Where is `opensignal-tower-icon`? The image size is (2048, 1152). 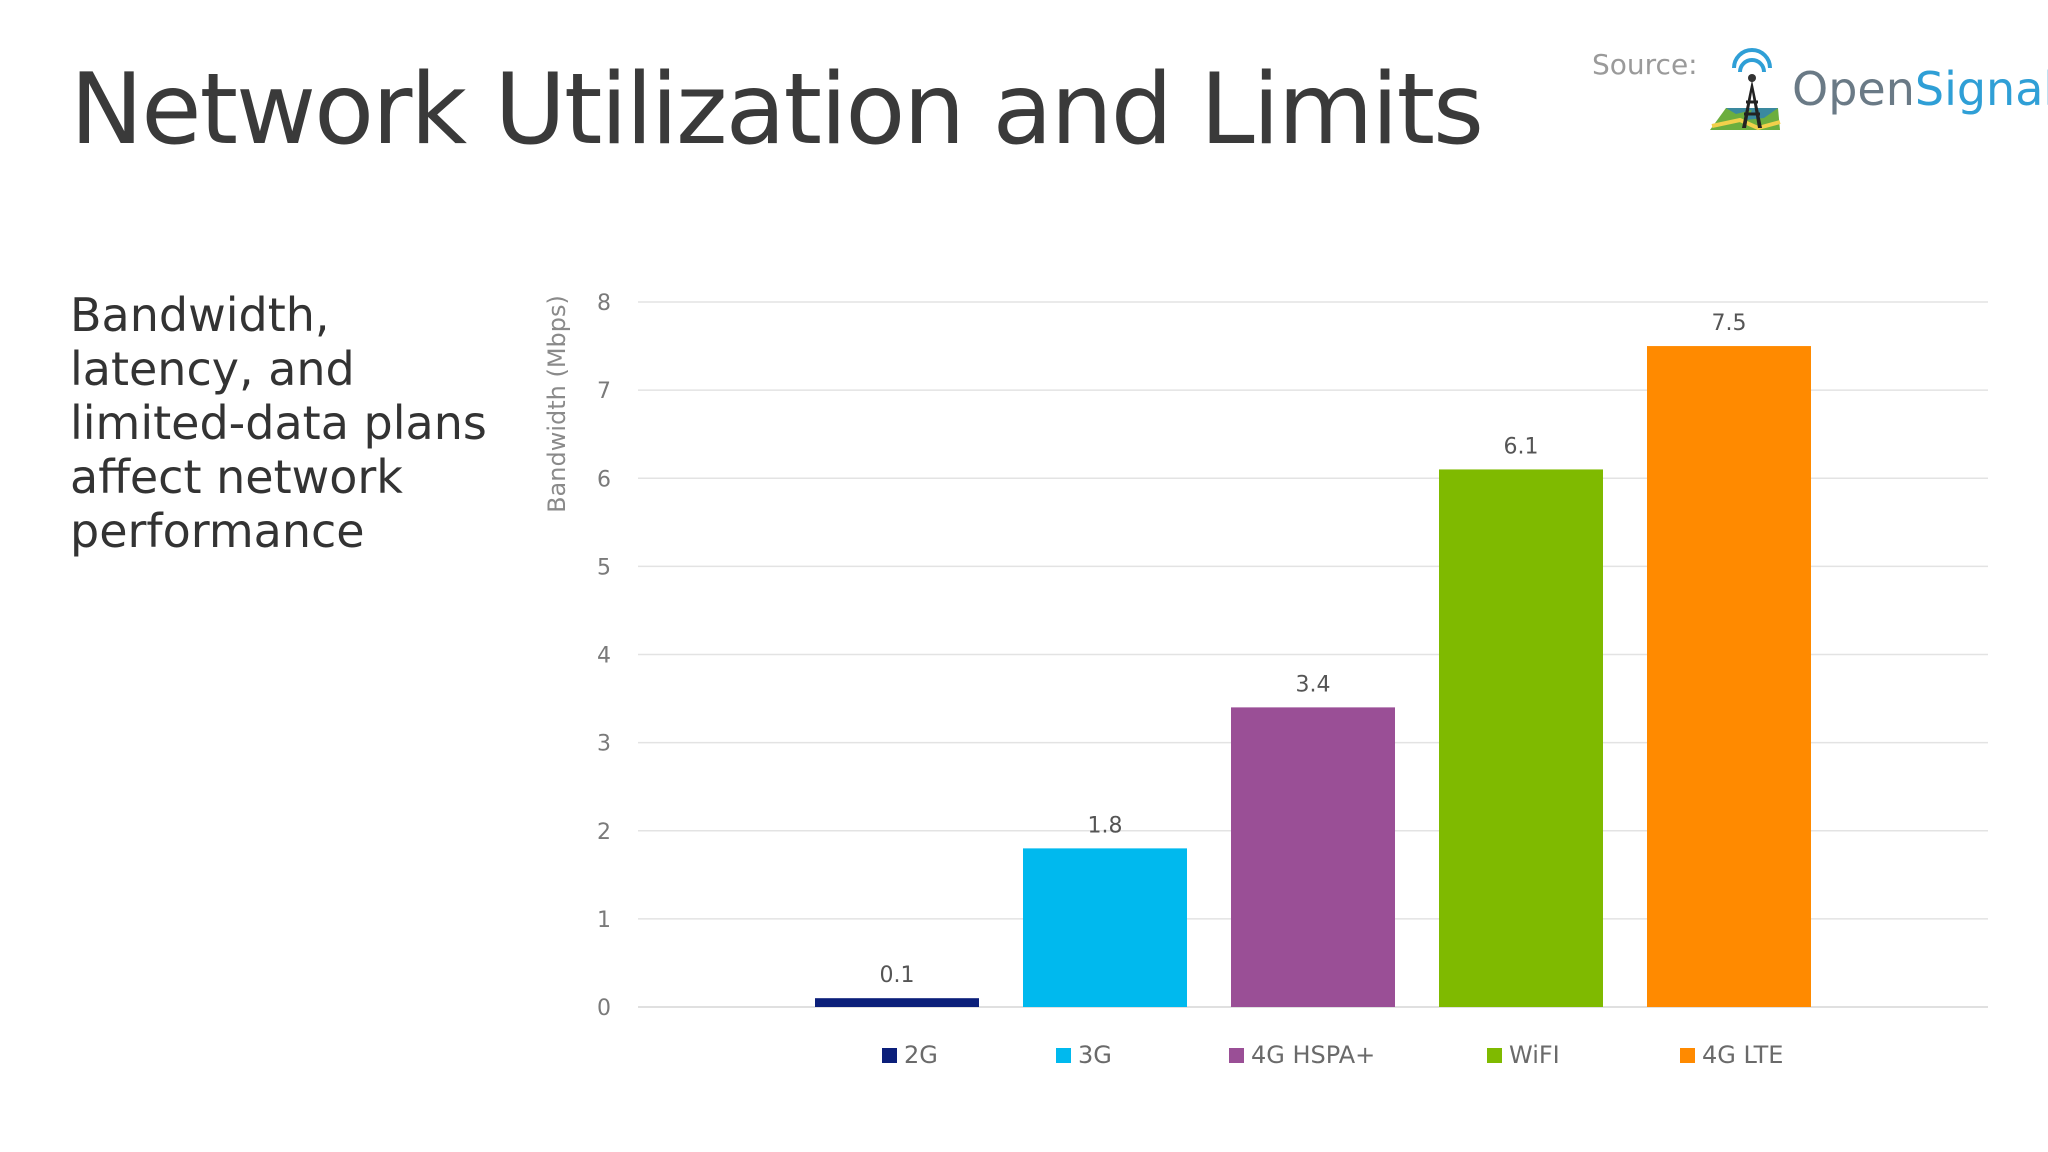
opensignal-tower-icon is located at coordinates (1745, 89).